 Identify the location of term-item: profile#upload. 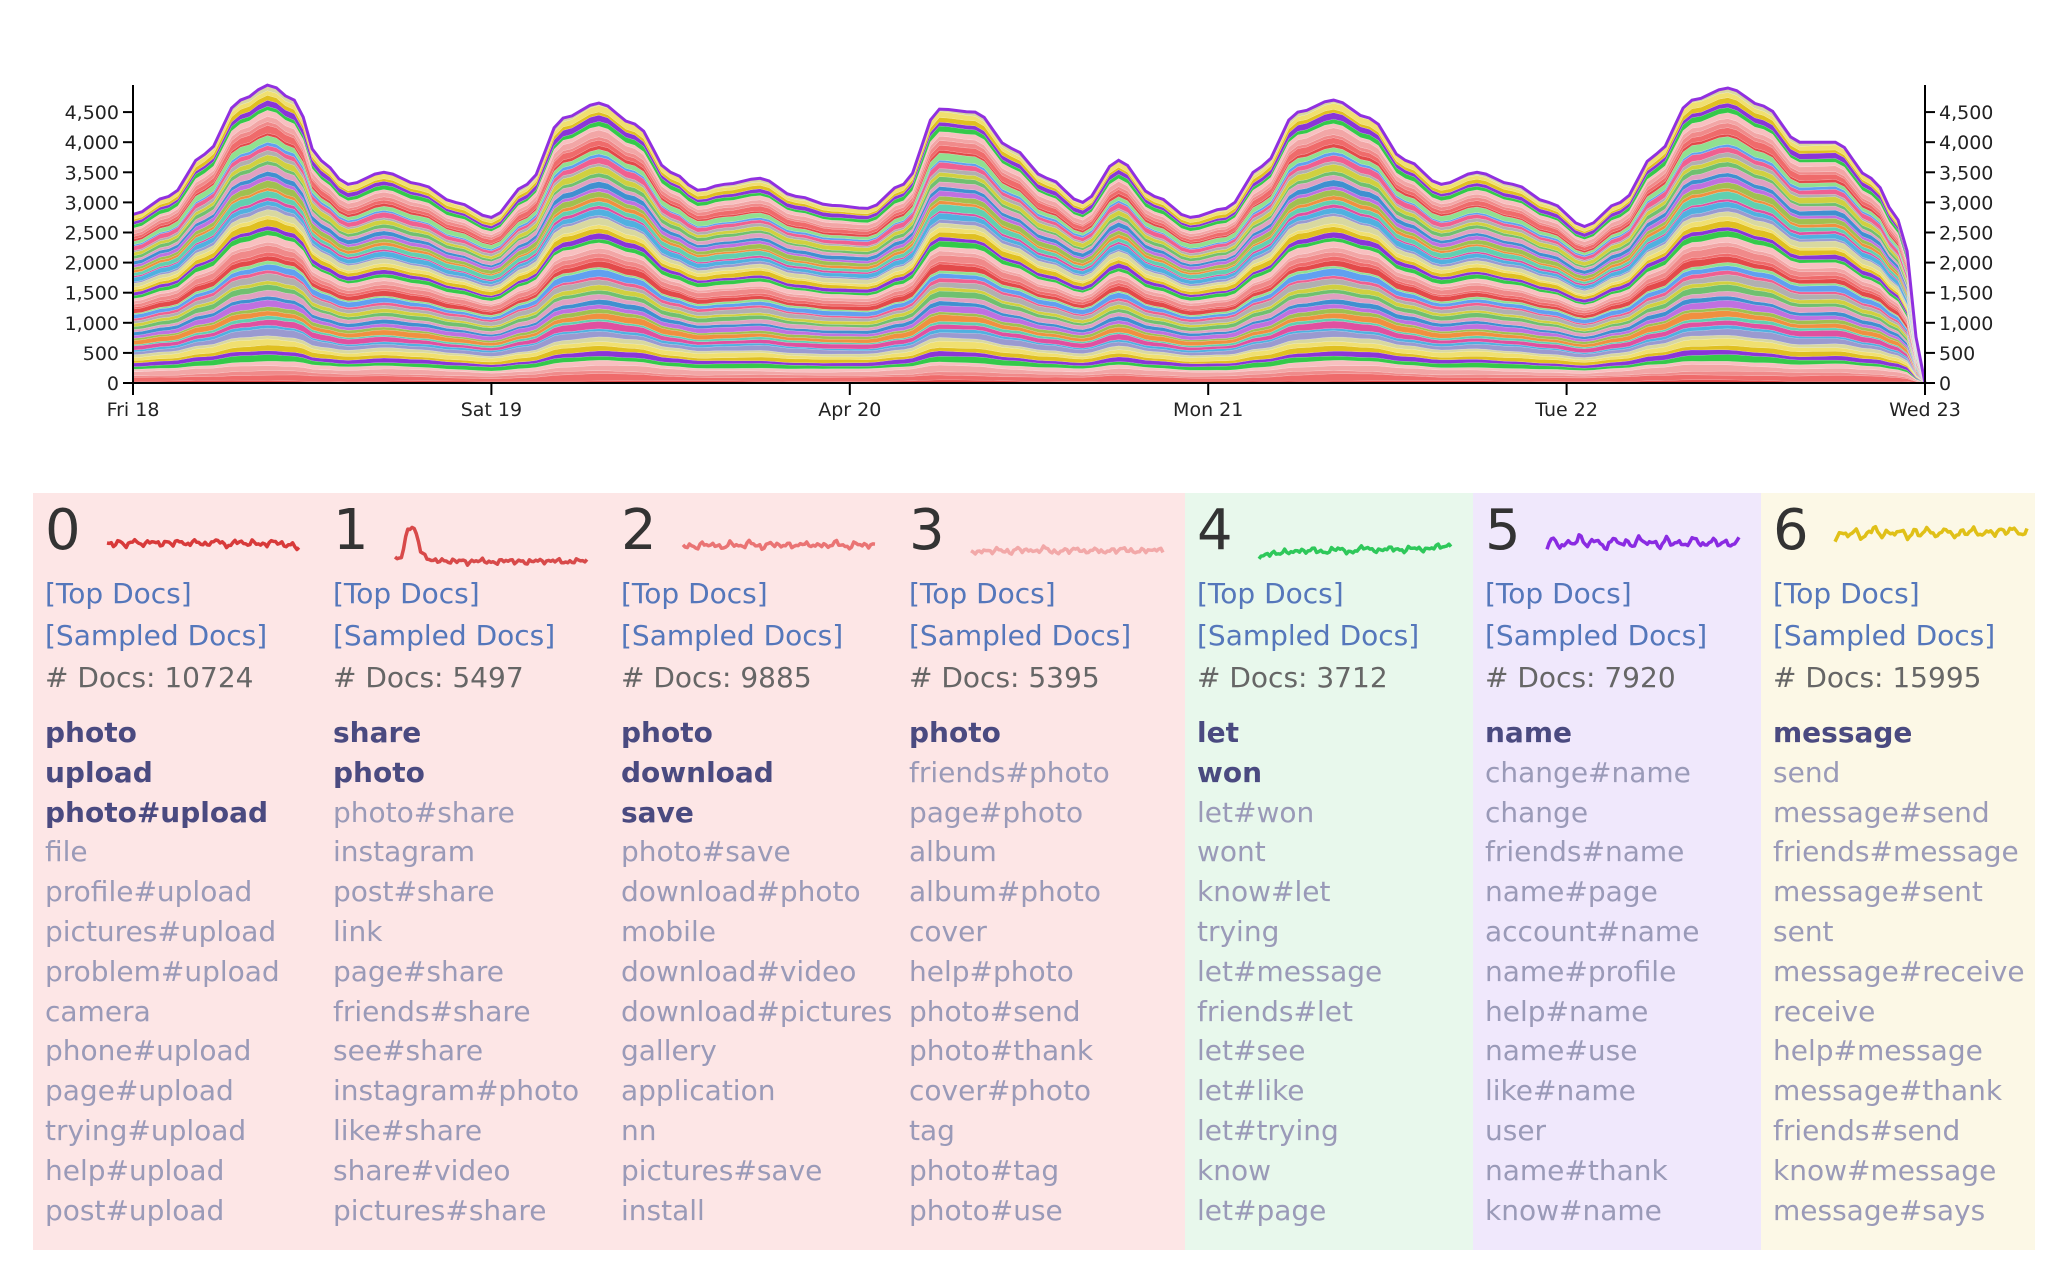
(149, 892).